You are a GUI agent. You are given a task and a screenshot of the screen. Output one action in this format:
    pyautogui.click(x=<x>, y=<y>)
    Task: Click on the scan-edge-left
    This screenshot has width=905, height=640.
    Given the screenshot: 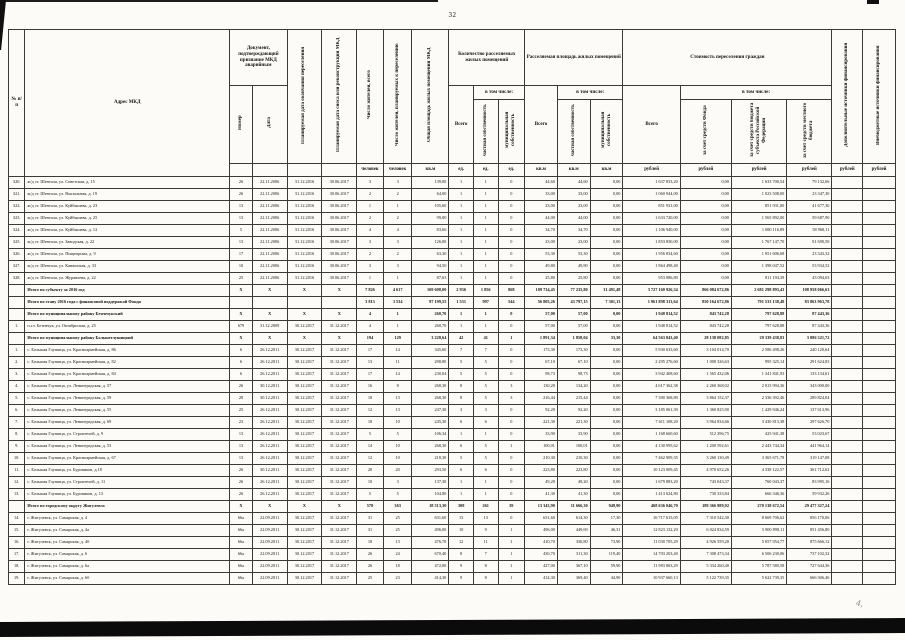 What is the action you would take?
    pyautogui.click(x=3, y=25)
    